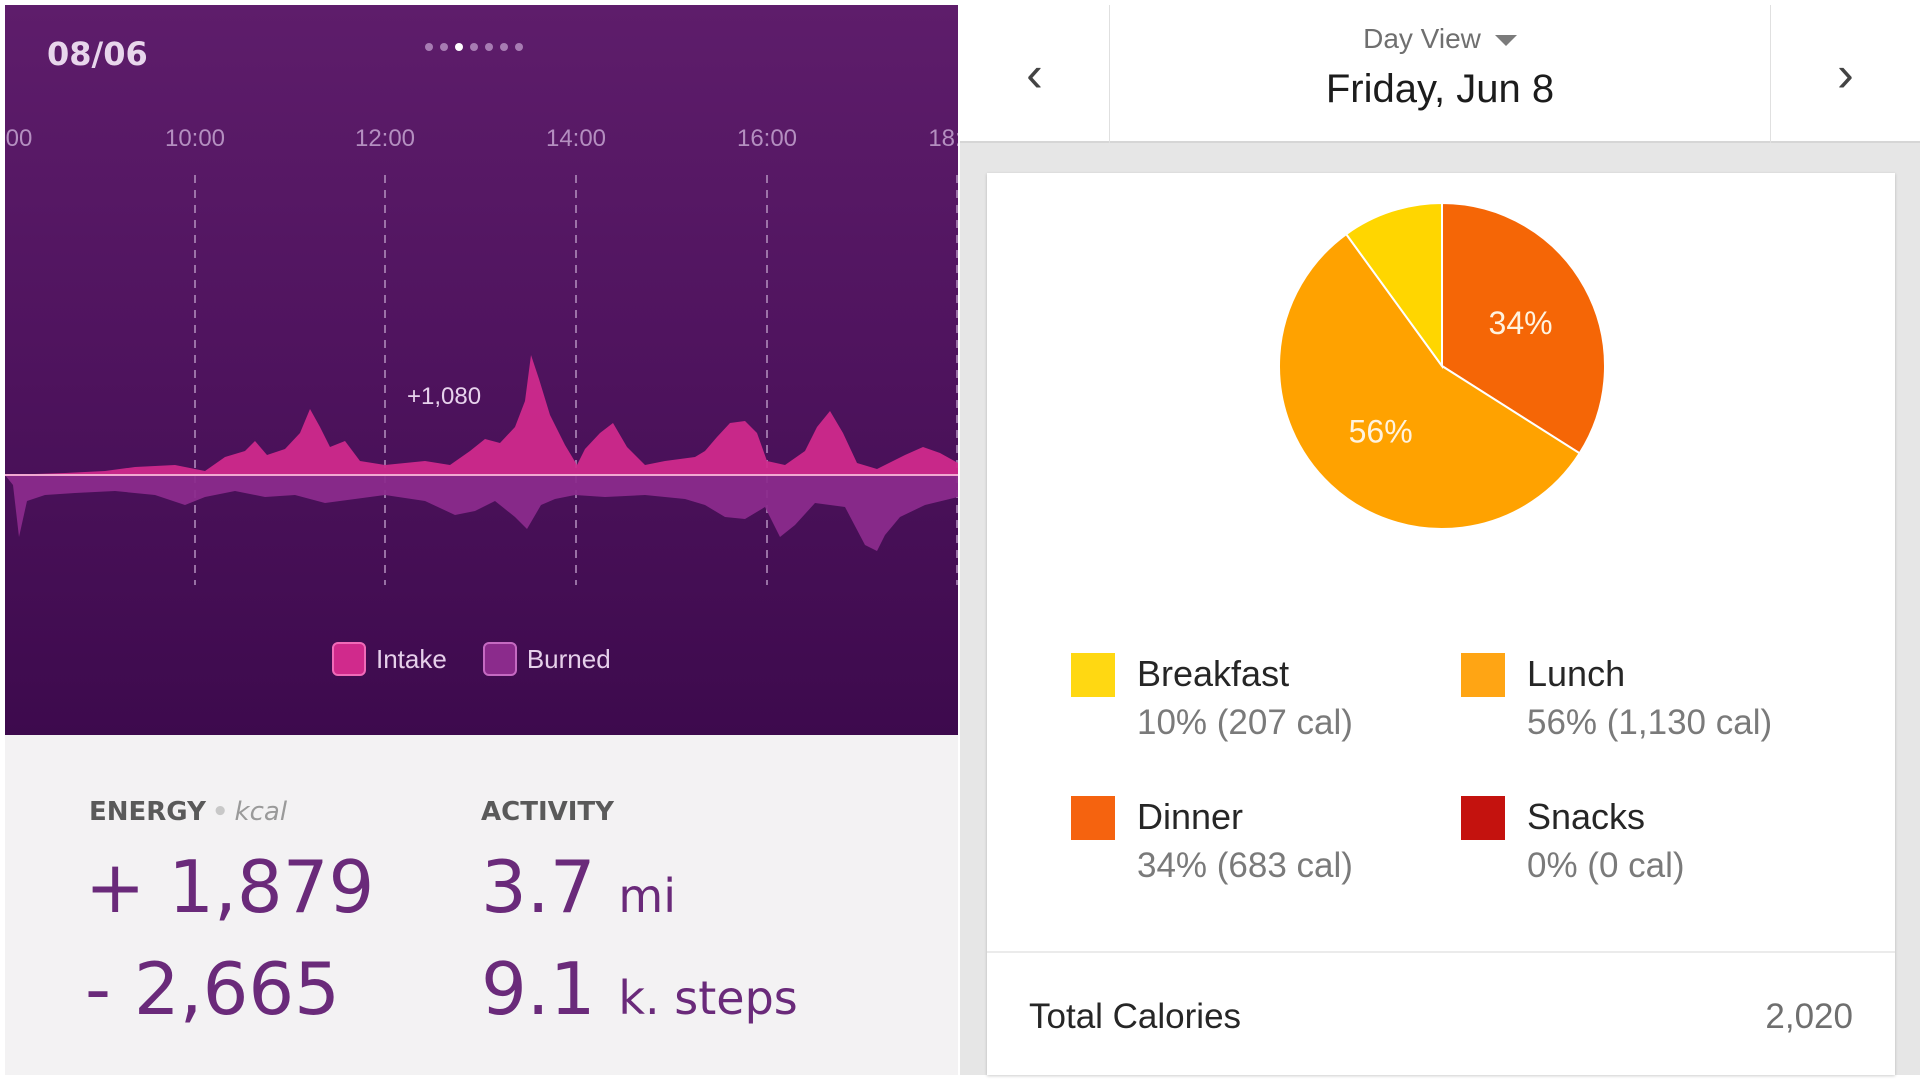  What do you see at coordinates (147, 812) in the screenshot?
I see `energy-title: ENERGY` at bounding box center [147, 812].